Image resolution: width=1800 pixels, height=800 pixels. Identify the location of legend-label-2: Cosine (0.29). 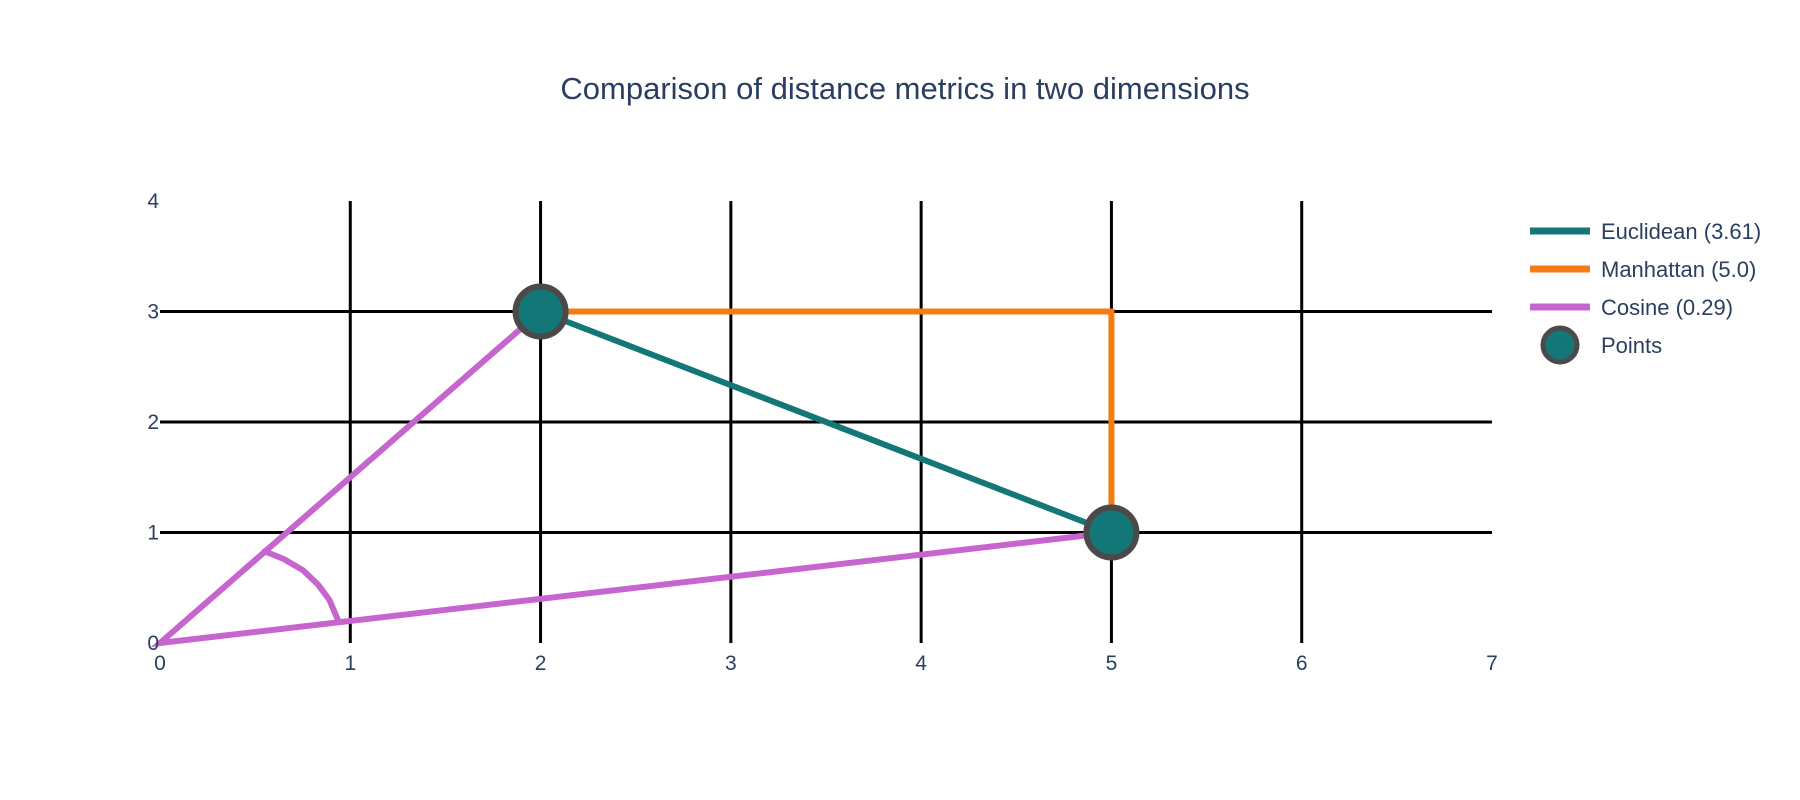
(1667, 307).